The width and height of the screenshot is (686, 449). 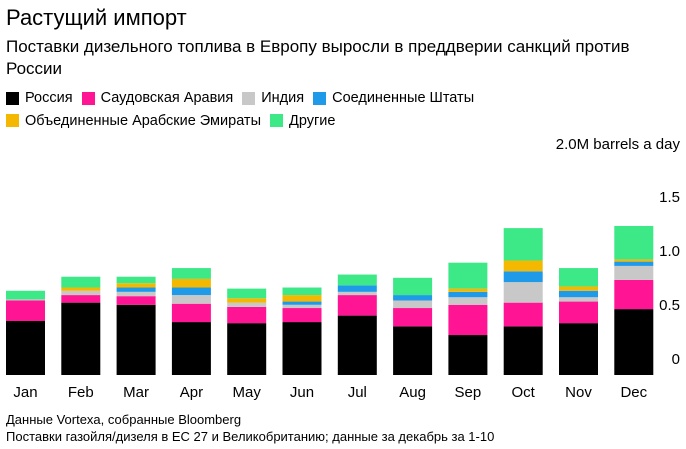 I want to click on legend-item: Саудовская Аравия, so click(x=157, y=98).